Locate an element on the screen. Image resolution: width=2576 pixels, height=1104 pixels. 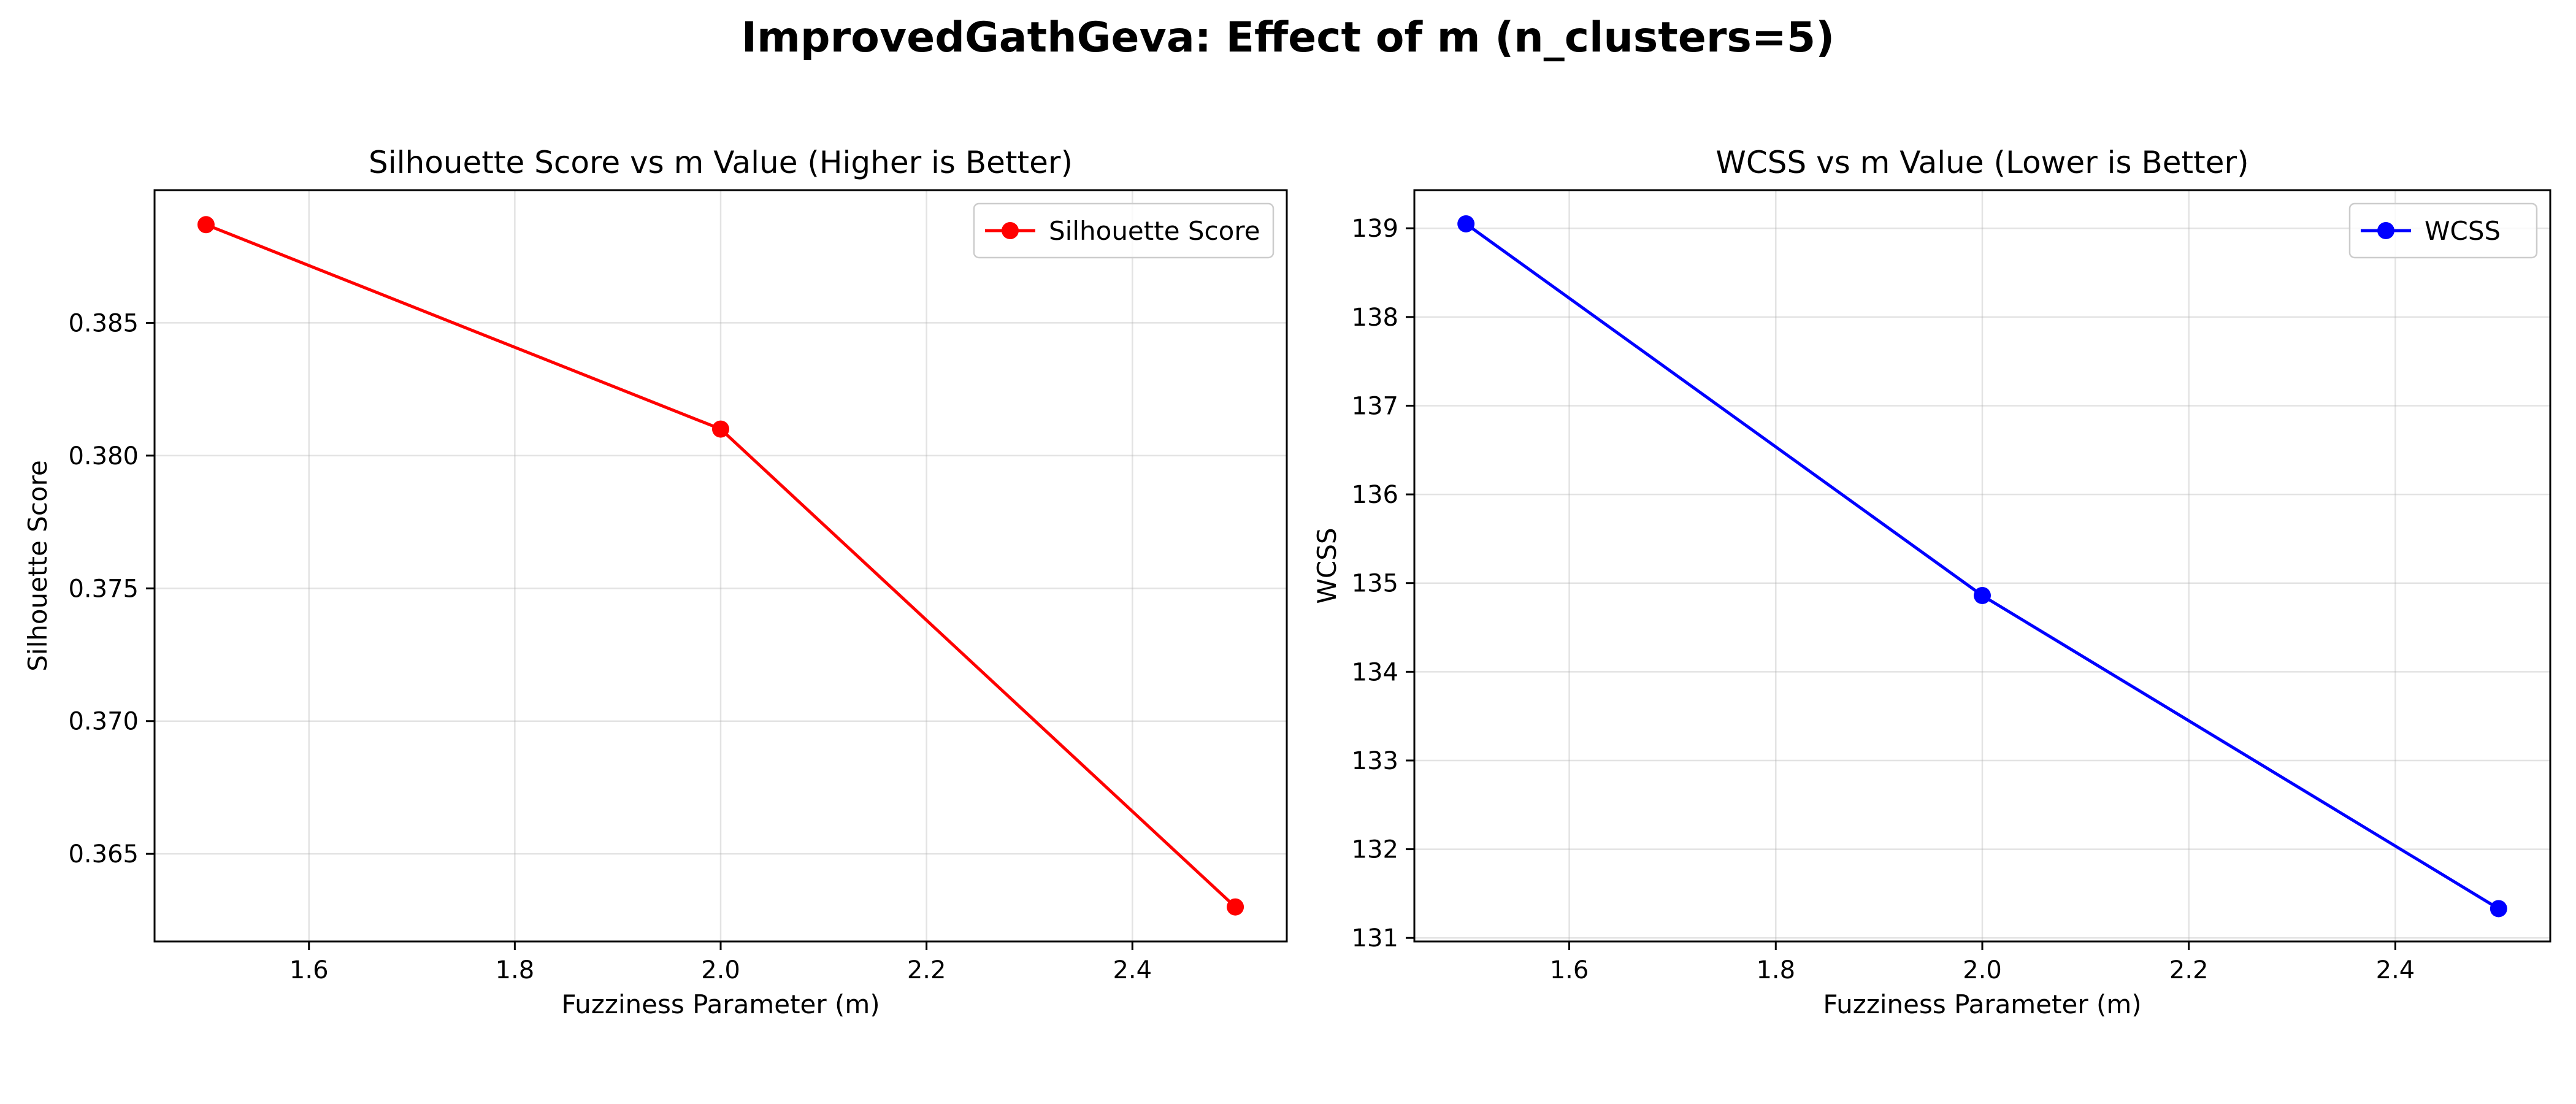
wcss-xlabel: Fuzziness Parameter (m) is located at coordinates (1982, 1004).